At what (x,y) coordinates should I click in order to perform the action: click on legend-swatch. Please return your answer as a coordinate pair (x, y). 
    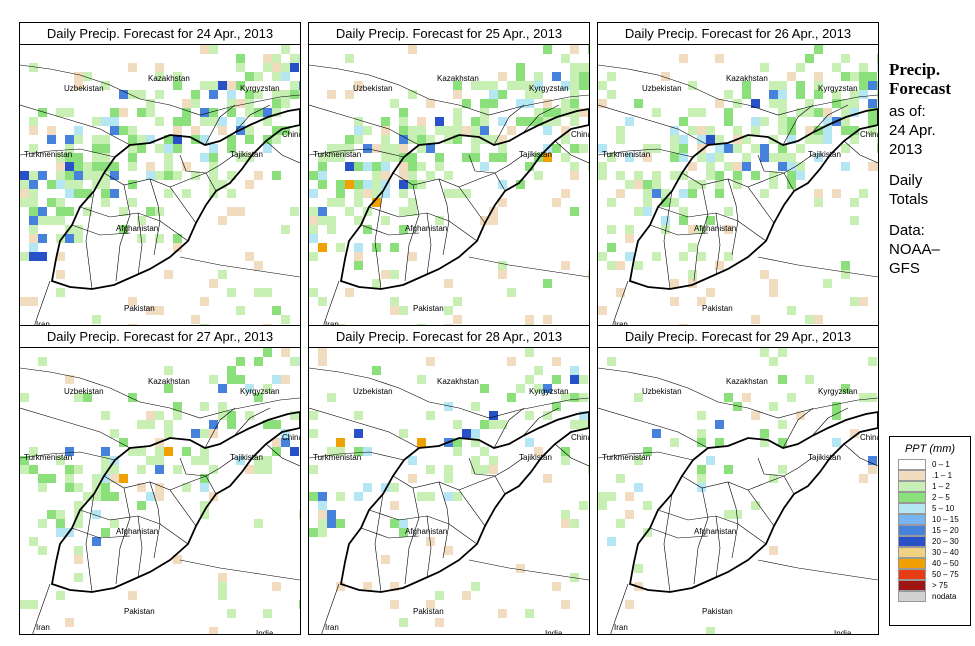
    Looking at the image, I should click on (912, 508).